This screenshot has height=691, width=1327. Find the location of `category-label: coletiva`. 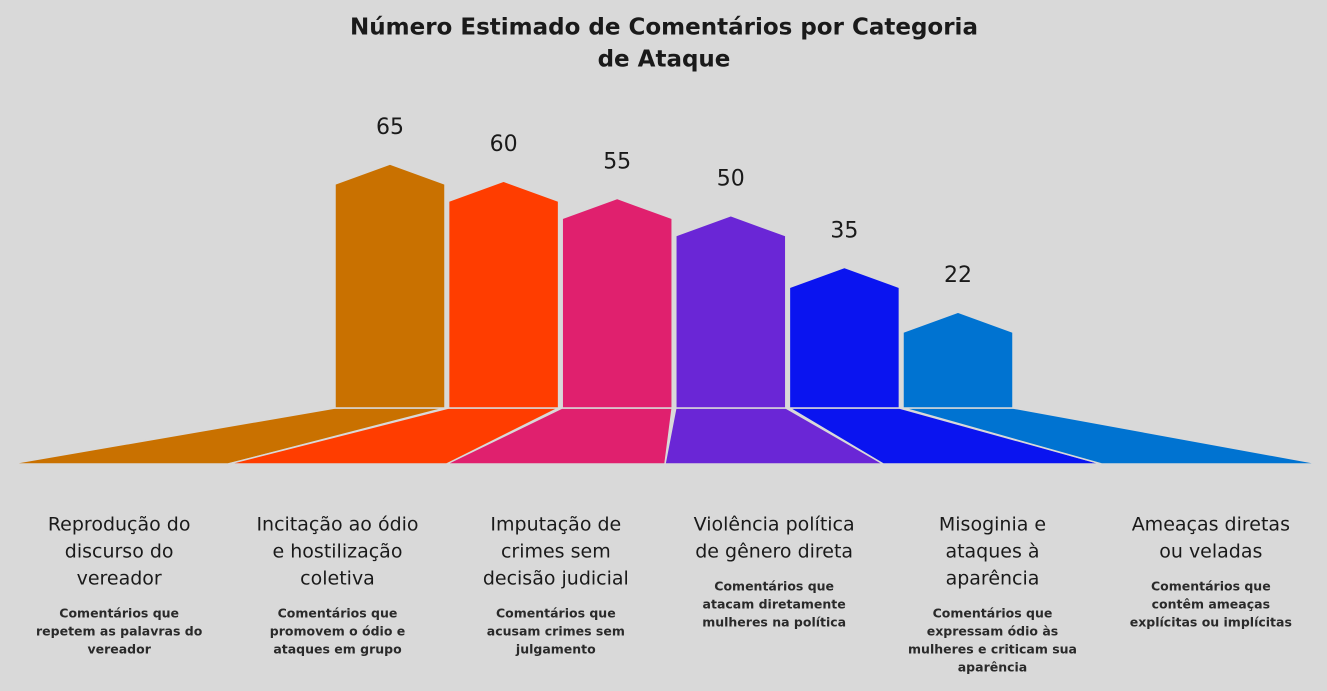

category-label: coletiva is located at coordinates (337, 579).